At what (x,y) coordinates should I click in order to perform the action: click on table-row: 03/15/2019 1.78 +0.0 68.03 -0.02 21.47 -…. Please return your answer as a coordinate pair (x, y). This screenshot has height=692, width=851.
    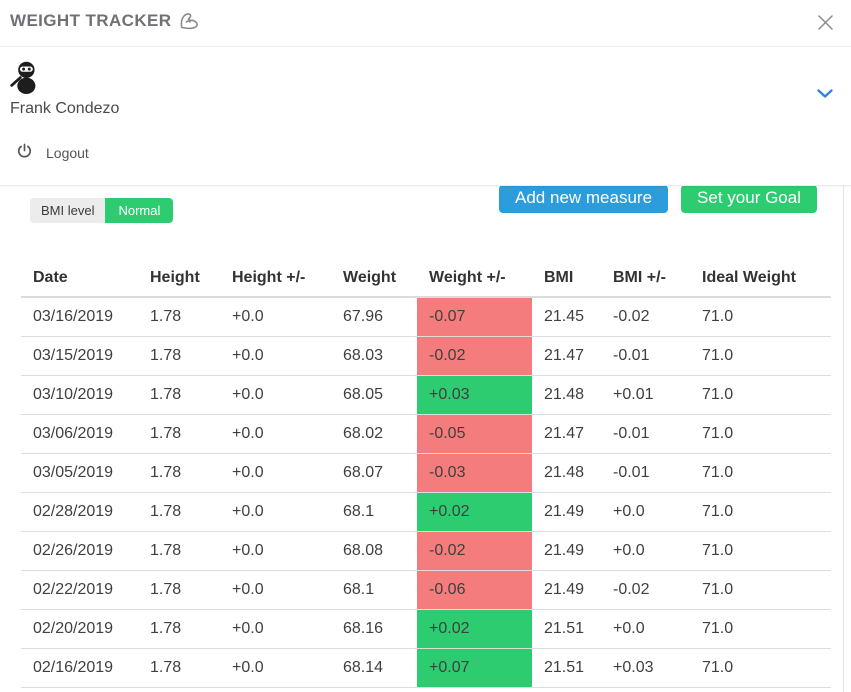
    Looking at the image, I should click on (426, 356).